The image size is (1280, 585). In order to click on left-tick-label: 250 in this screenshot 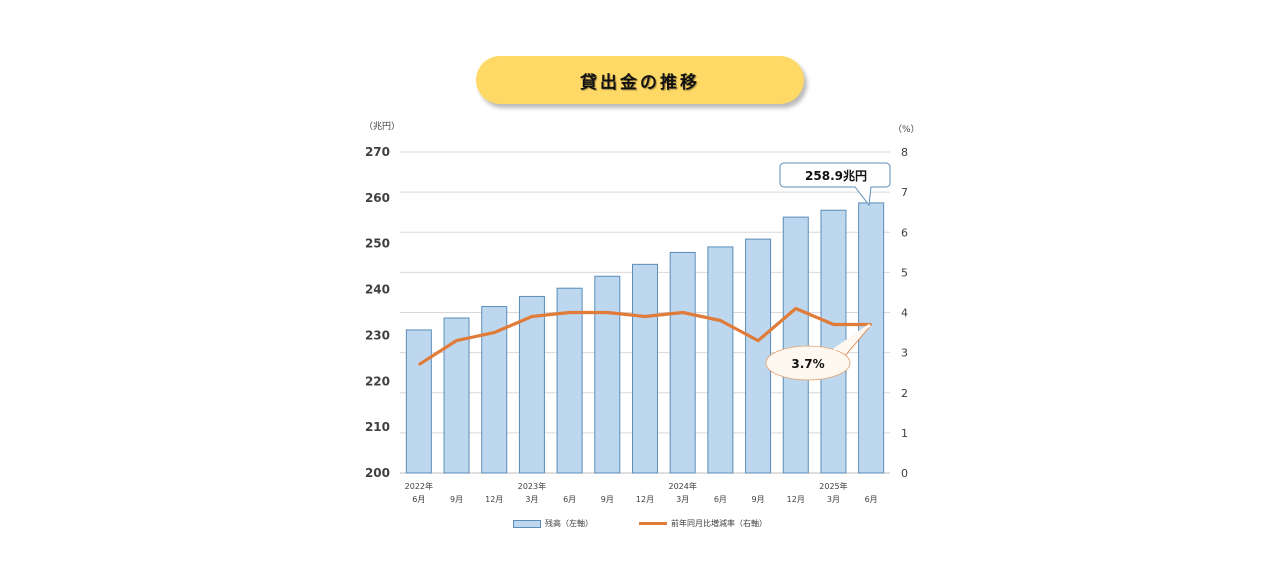, I will do `click(377, 244)`.